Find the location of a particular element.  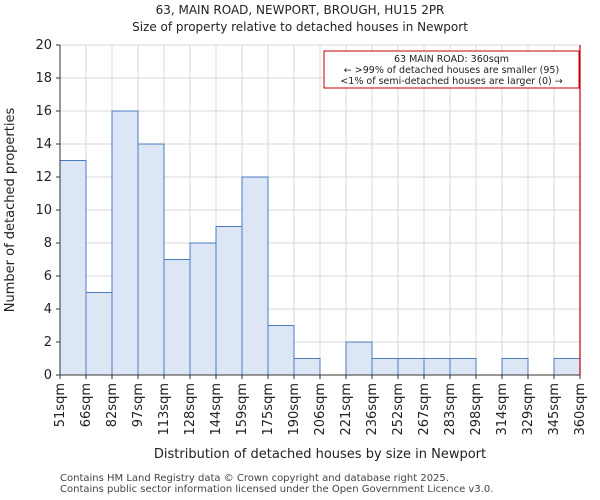

y-tick-label-10: 10 is located at coordinates (43, 210).